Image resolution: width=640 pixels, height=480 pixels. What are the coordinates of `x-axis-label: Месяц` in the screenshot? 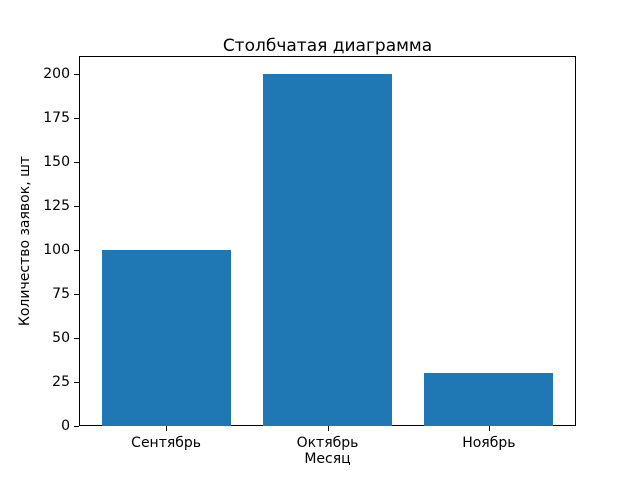 It's located at (327, 459).